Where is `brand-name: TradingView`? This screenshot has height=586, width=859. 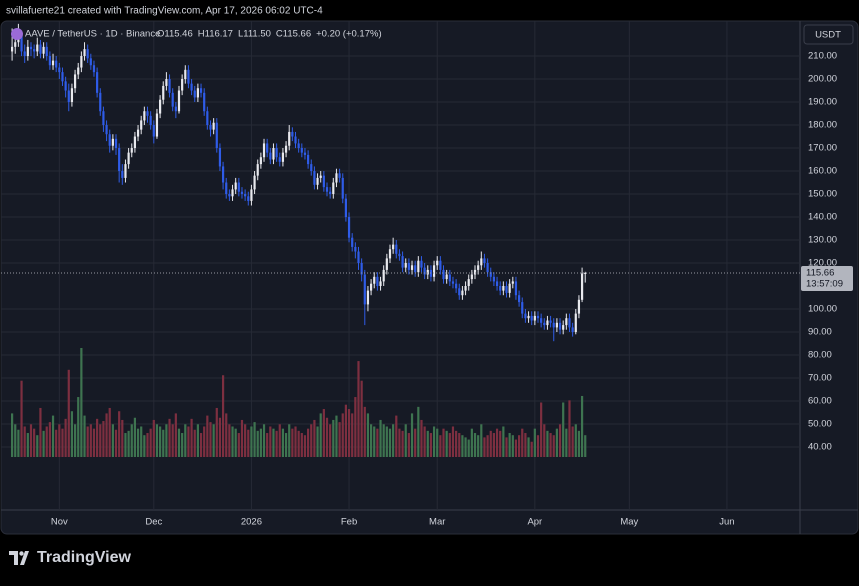
brand-name: TradingView is located at coordinates (84, 557).